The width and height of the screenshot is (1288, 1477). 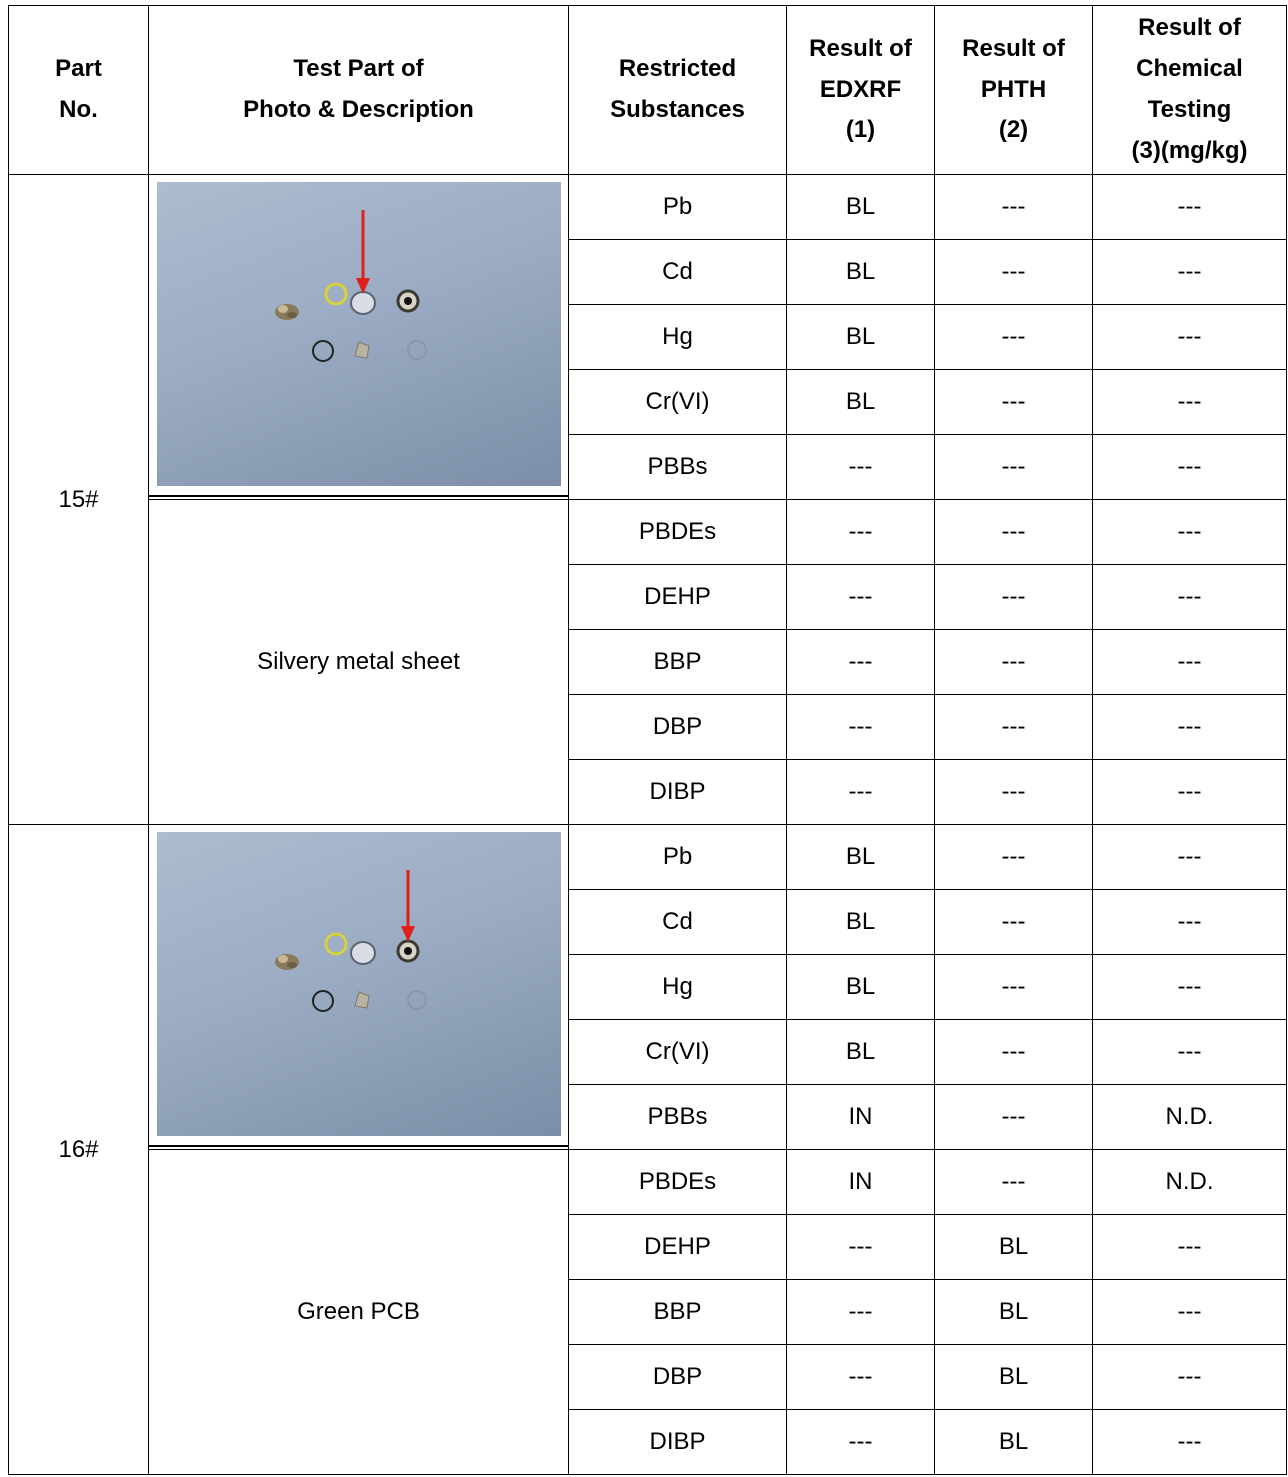 What do you see at coordinates (78, 90) in the screenshot?
I see `header-part-no: Part No.` at bounding box center [78, 90].